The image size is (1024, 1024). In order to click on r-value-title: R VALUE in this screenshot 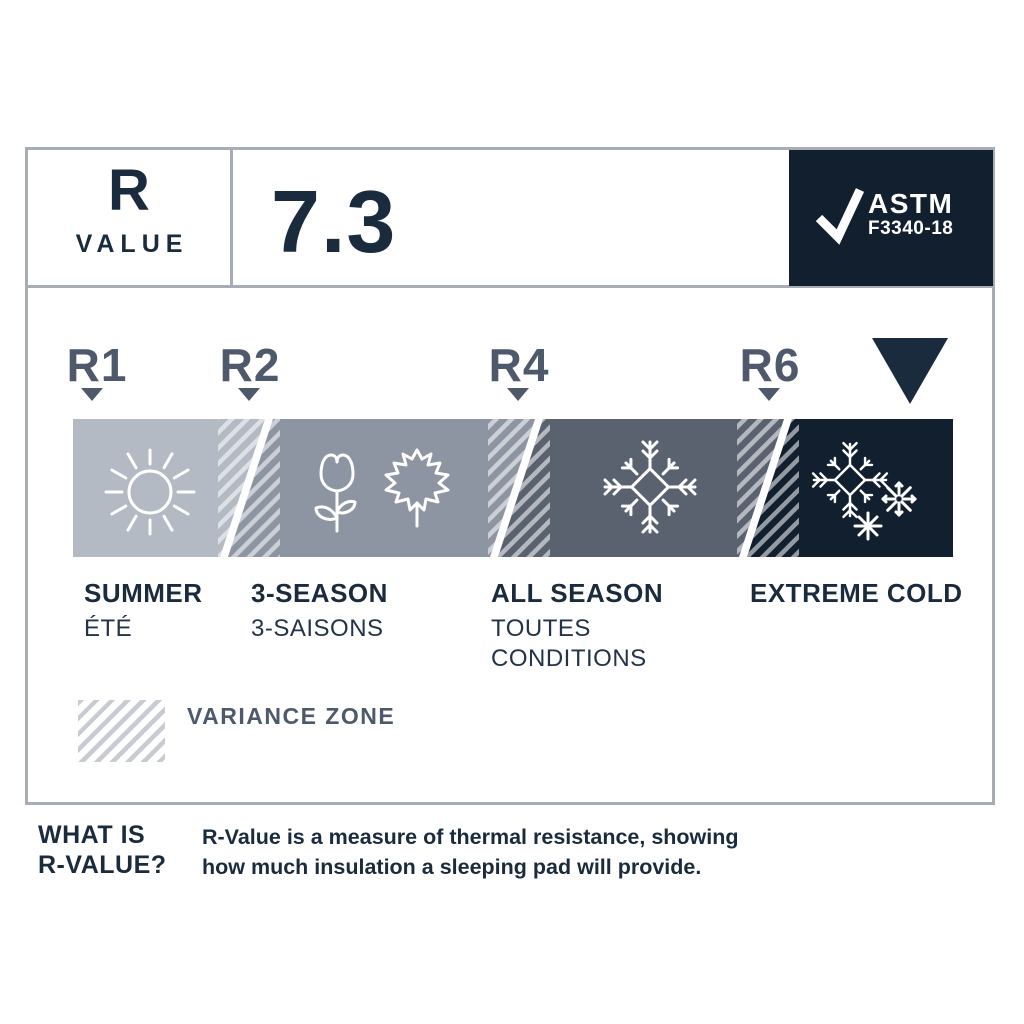, I will do `click(129, 210)`.